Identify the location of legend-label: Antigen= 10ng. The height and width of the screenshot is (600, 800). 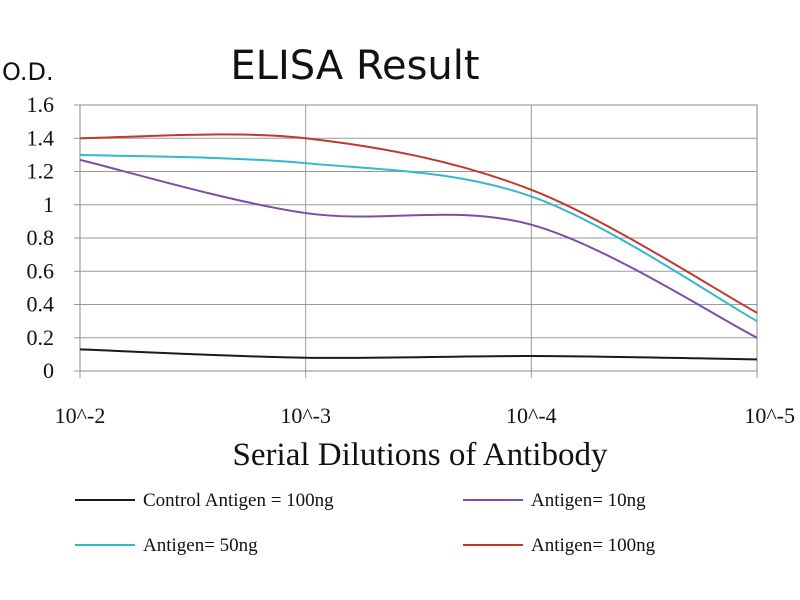
(588, 500).